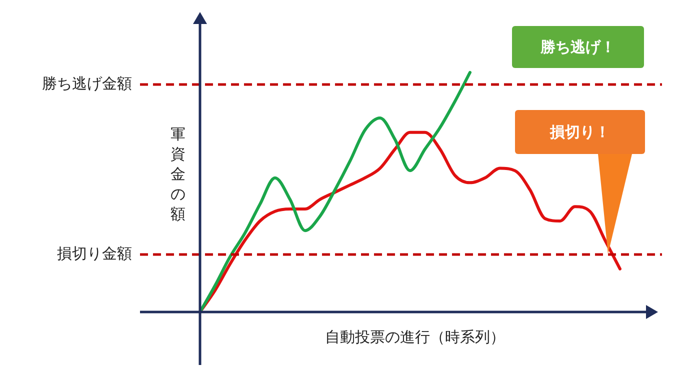 The image size is (673, 367). Describe the element at coordinates (87, 83) in the screenshot. I see `ref-line-label: 勝ち逃げ金額` at that location.